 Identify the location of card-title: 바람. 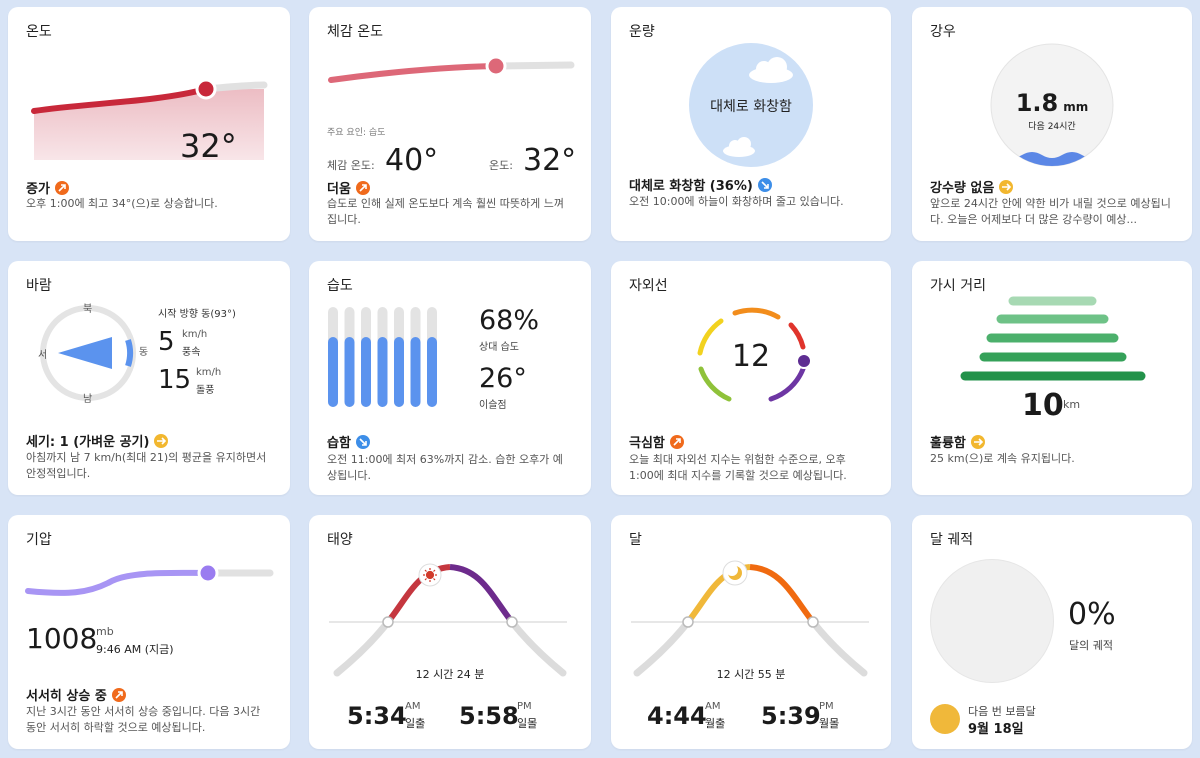
(39, 286).